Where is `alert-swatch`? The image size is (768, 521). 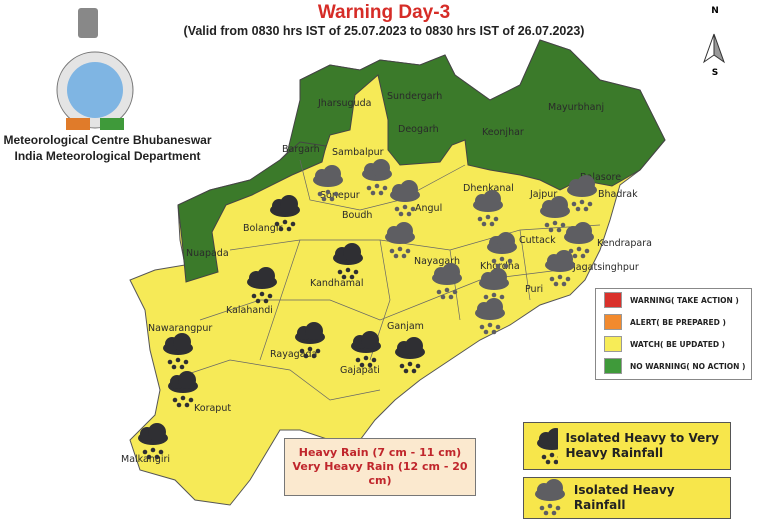 alert-swatch is located at coordinates (613, 322).